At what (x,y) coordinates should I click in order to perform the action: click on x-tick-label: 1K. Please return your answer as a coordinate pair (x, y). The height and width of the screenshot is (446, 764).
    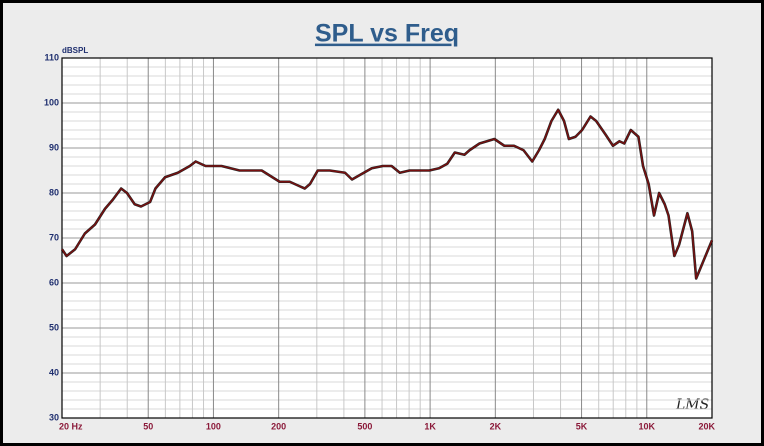
    Looking at the image, I should click on (430, 426).